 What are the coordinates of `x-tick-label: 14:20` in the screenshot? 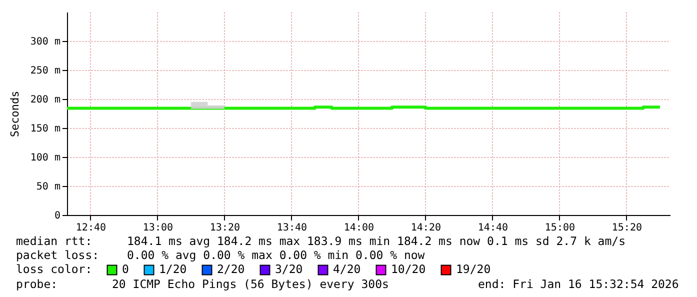 It's located at (425, 228).